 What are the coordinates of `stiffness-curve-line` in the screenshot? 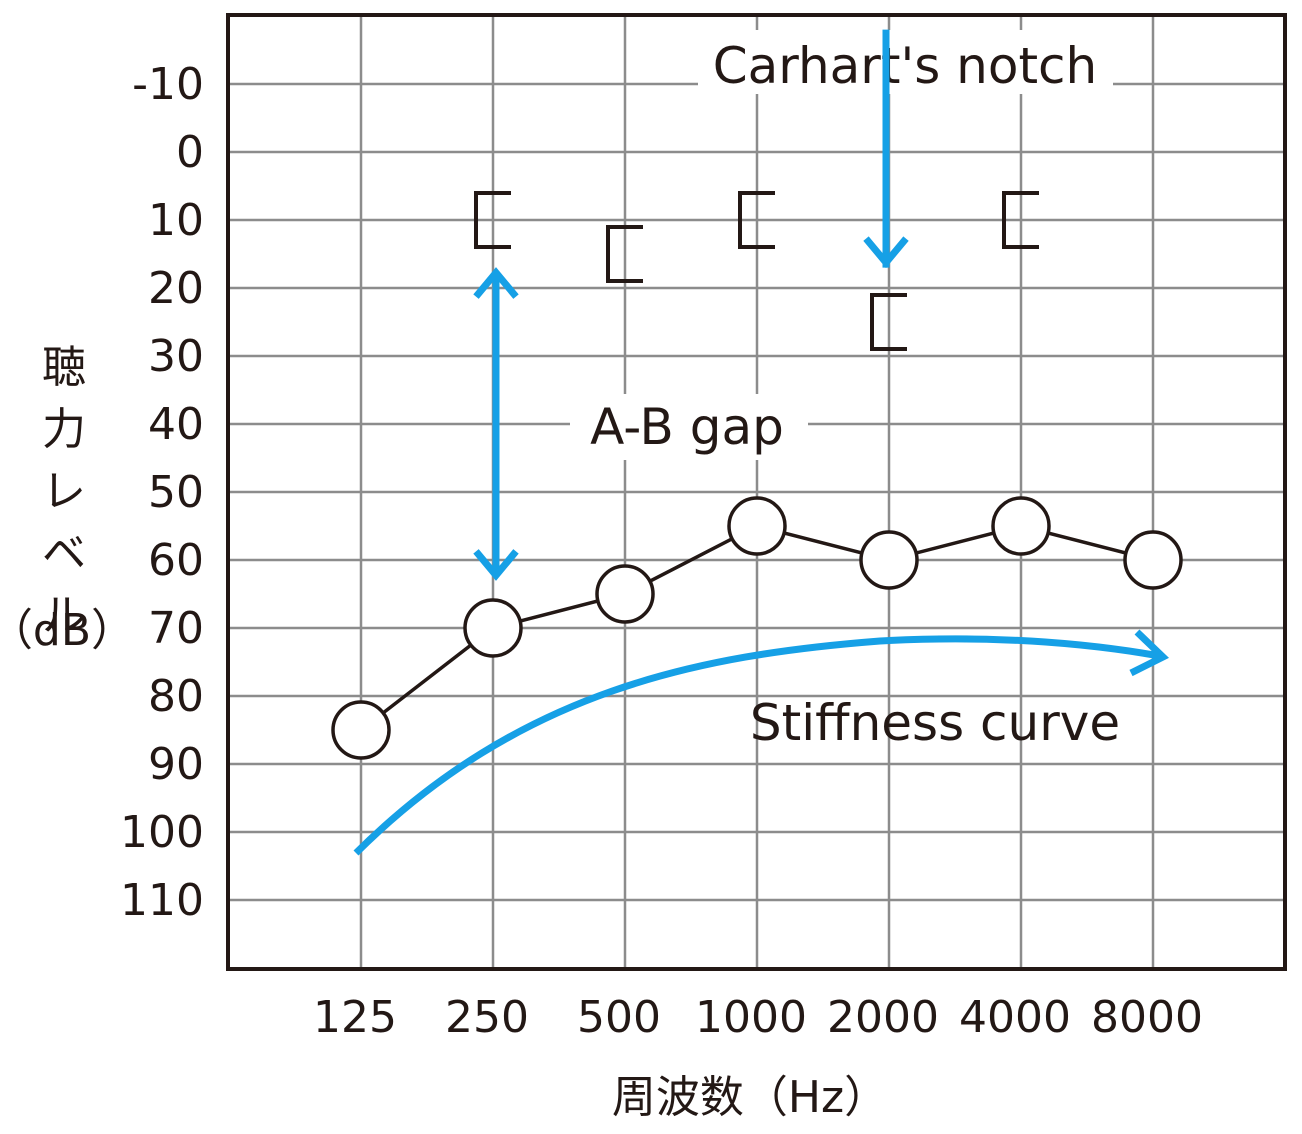 It's located at (757, 745).